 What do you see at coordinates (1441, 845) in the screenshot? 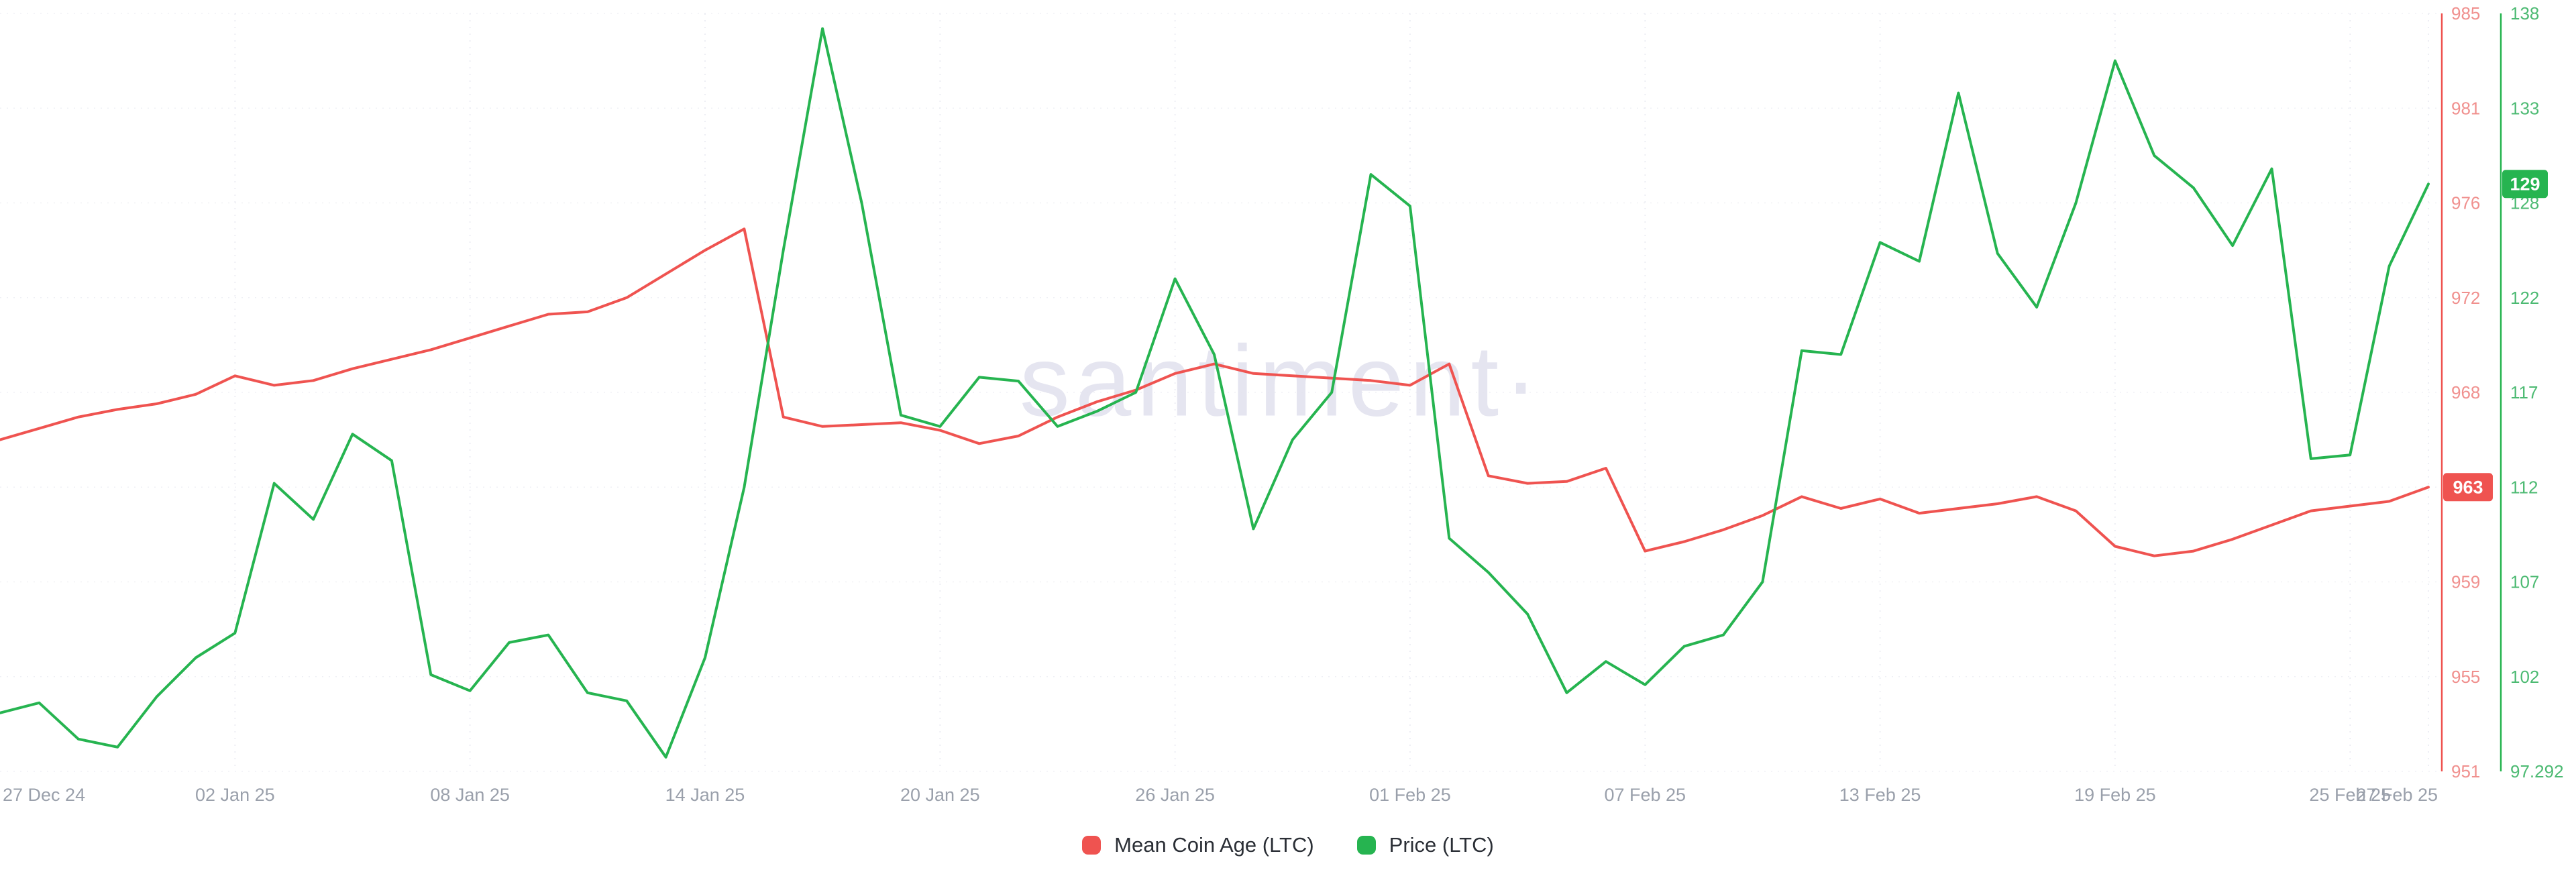
I see `price-legend-label: Price (LTC)` at bounding box center [1441, 845].